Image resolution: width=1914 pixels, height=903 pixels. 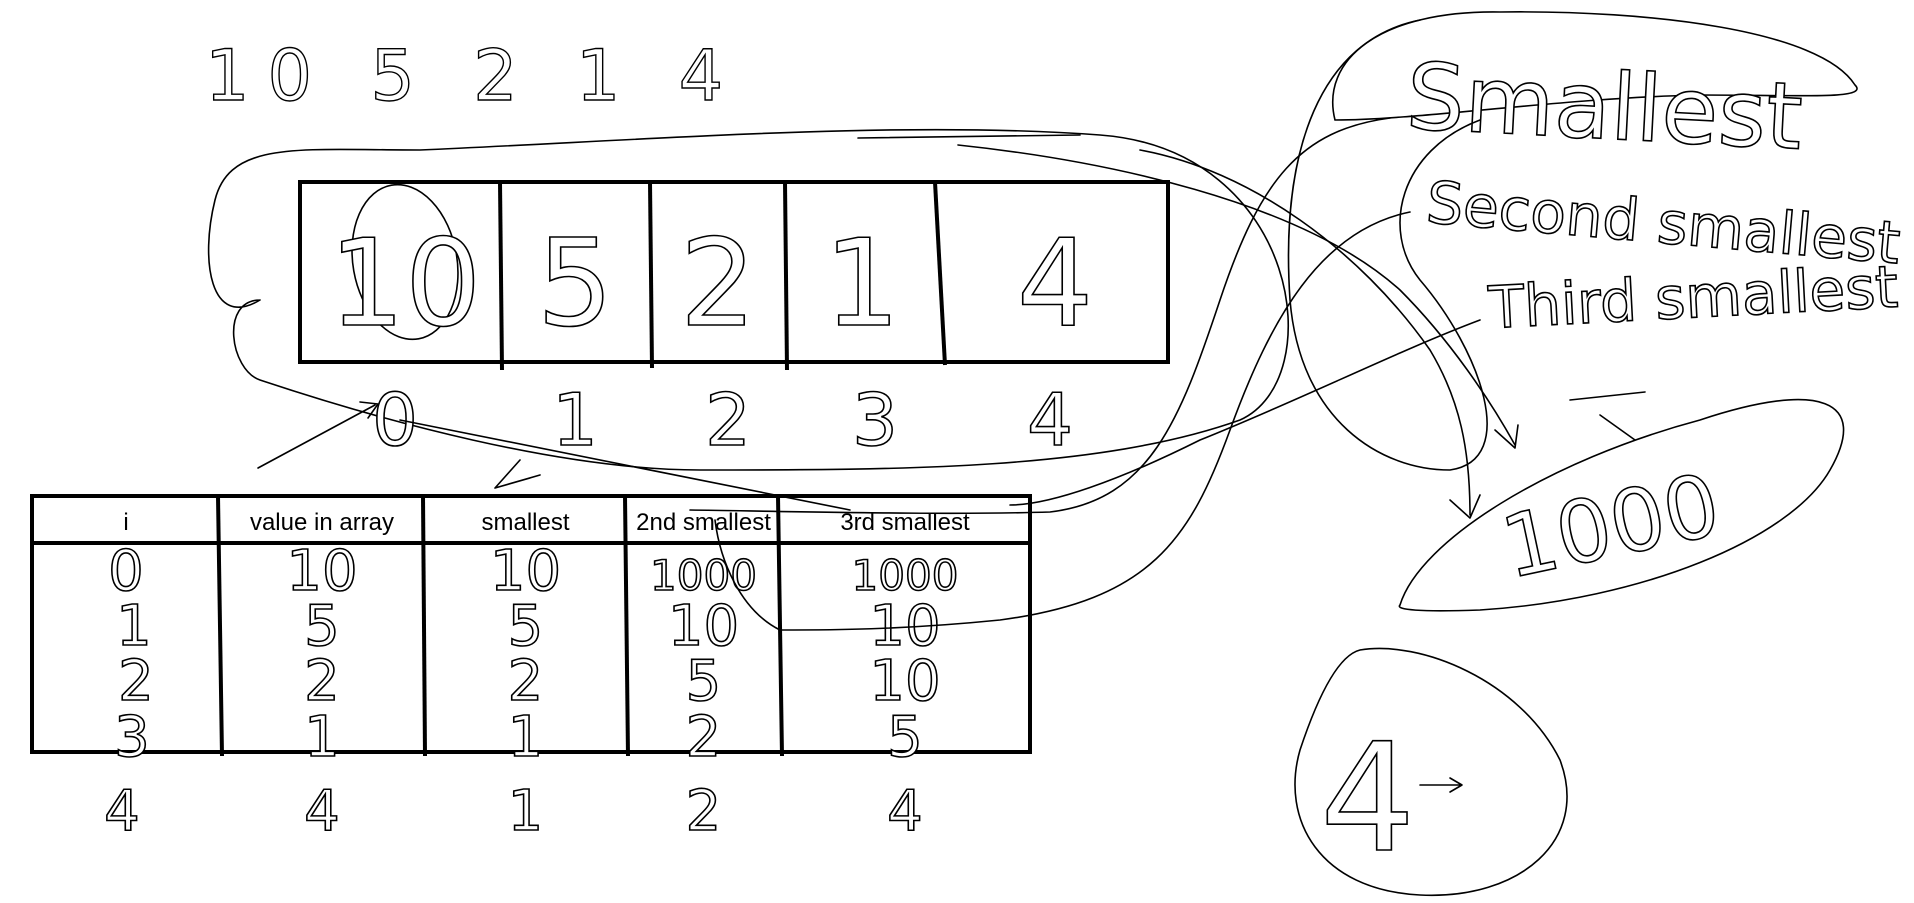 I want to click on result-oval, so click(x=1431, y=772).